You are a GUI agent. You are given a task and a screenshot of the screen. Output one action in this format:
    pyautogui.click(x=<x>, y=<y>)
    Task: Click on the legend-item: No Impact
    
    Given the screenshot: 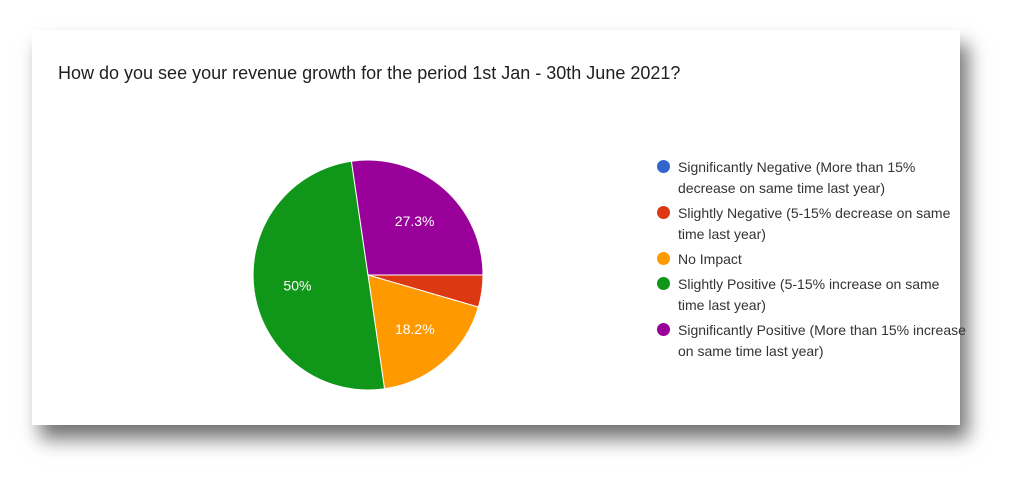 What is the action you would take?
    pyautogui.click(x=812, y=259)
    